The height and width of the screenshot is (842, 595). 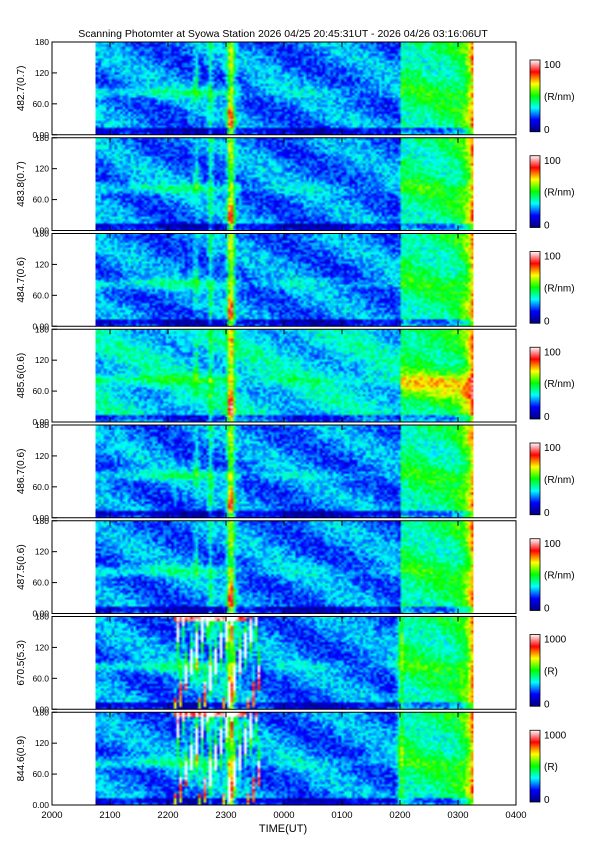 I want to click on x-tick-label: 0000, so click(x=283, y=815).